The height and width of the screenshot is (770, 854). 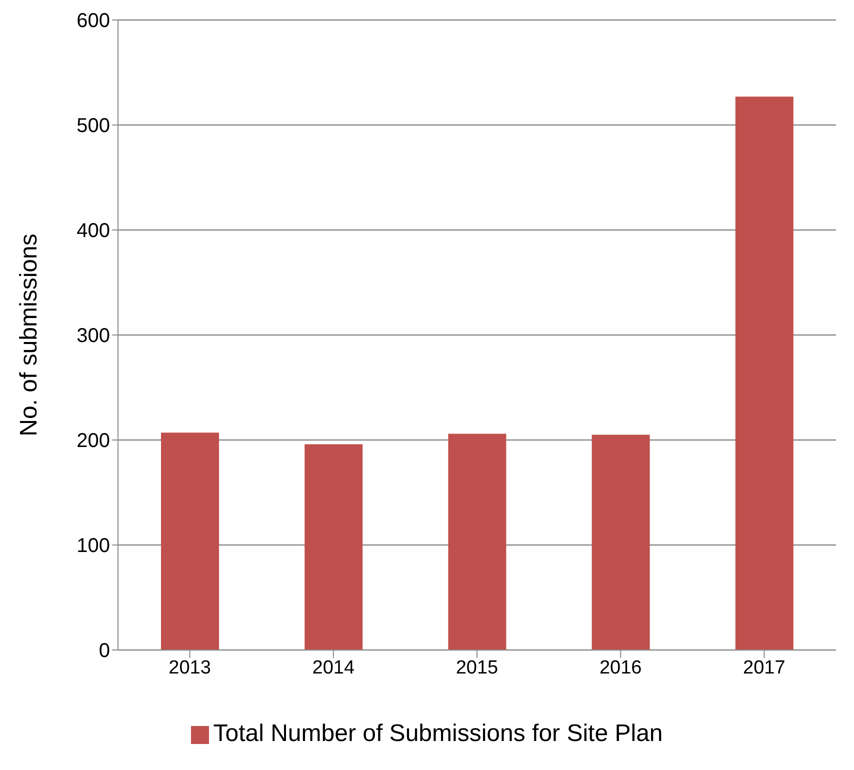 What do you see at coordinates (93, 546) in the screenshot?
I see `y-tick-label: 100` at bounding box center [93, 546].